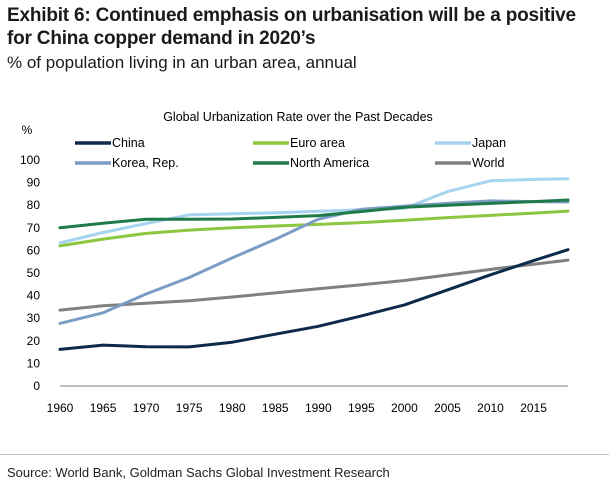  Describe the element at coordinates (34, 273) in the screenshot. I see `y-tick-label: 50` at that location.